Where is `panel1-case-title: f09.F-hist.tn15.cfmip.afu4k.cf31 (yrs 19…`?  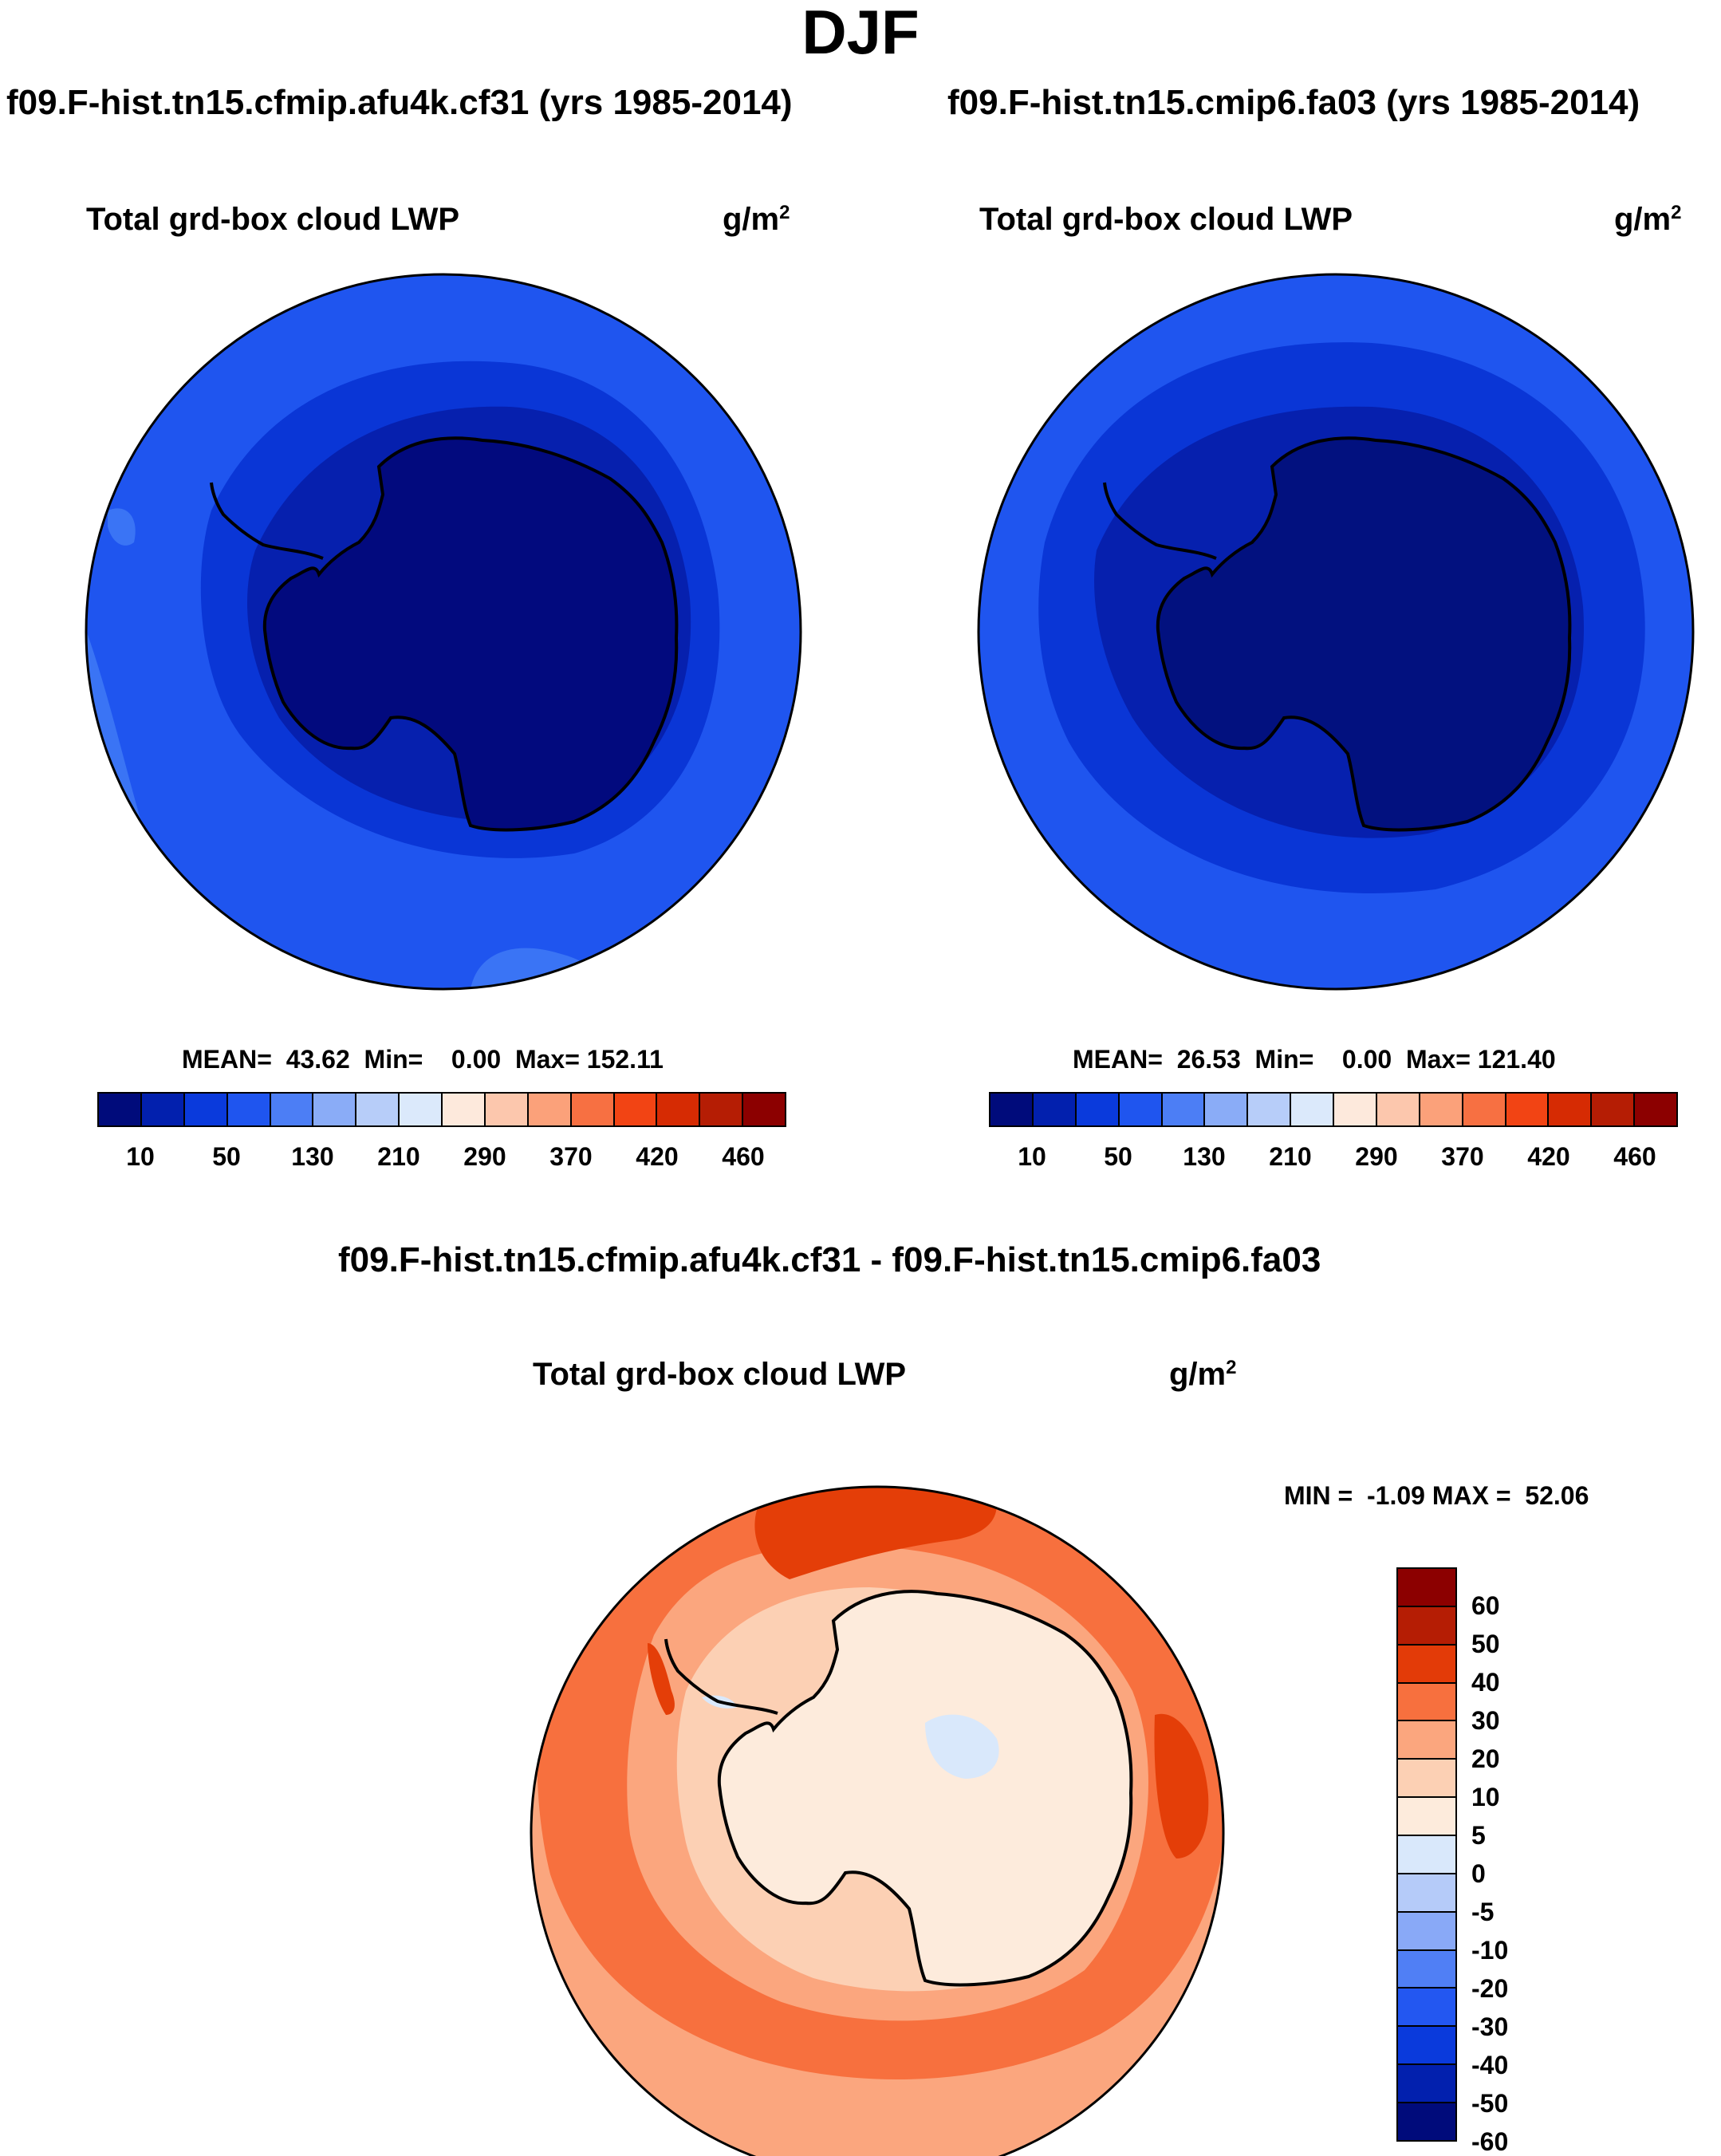
panel1-case-title: f09.F-hist.tn15.cfmip.afu4k.cf31 (yrs 19… is located at coordinates (400, 103).